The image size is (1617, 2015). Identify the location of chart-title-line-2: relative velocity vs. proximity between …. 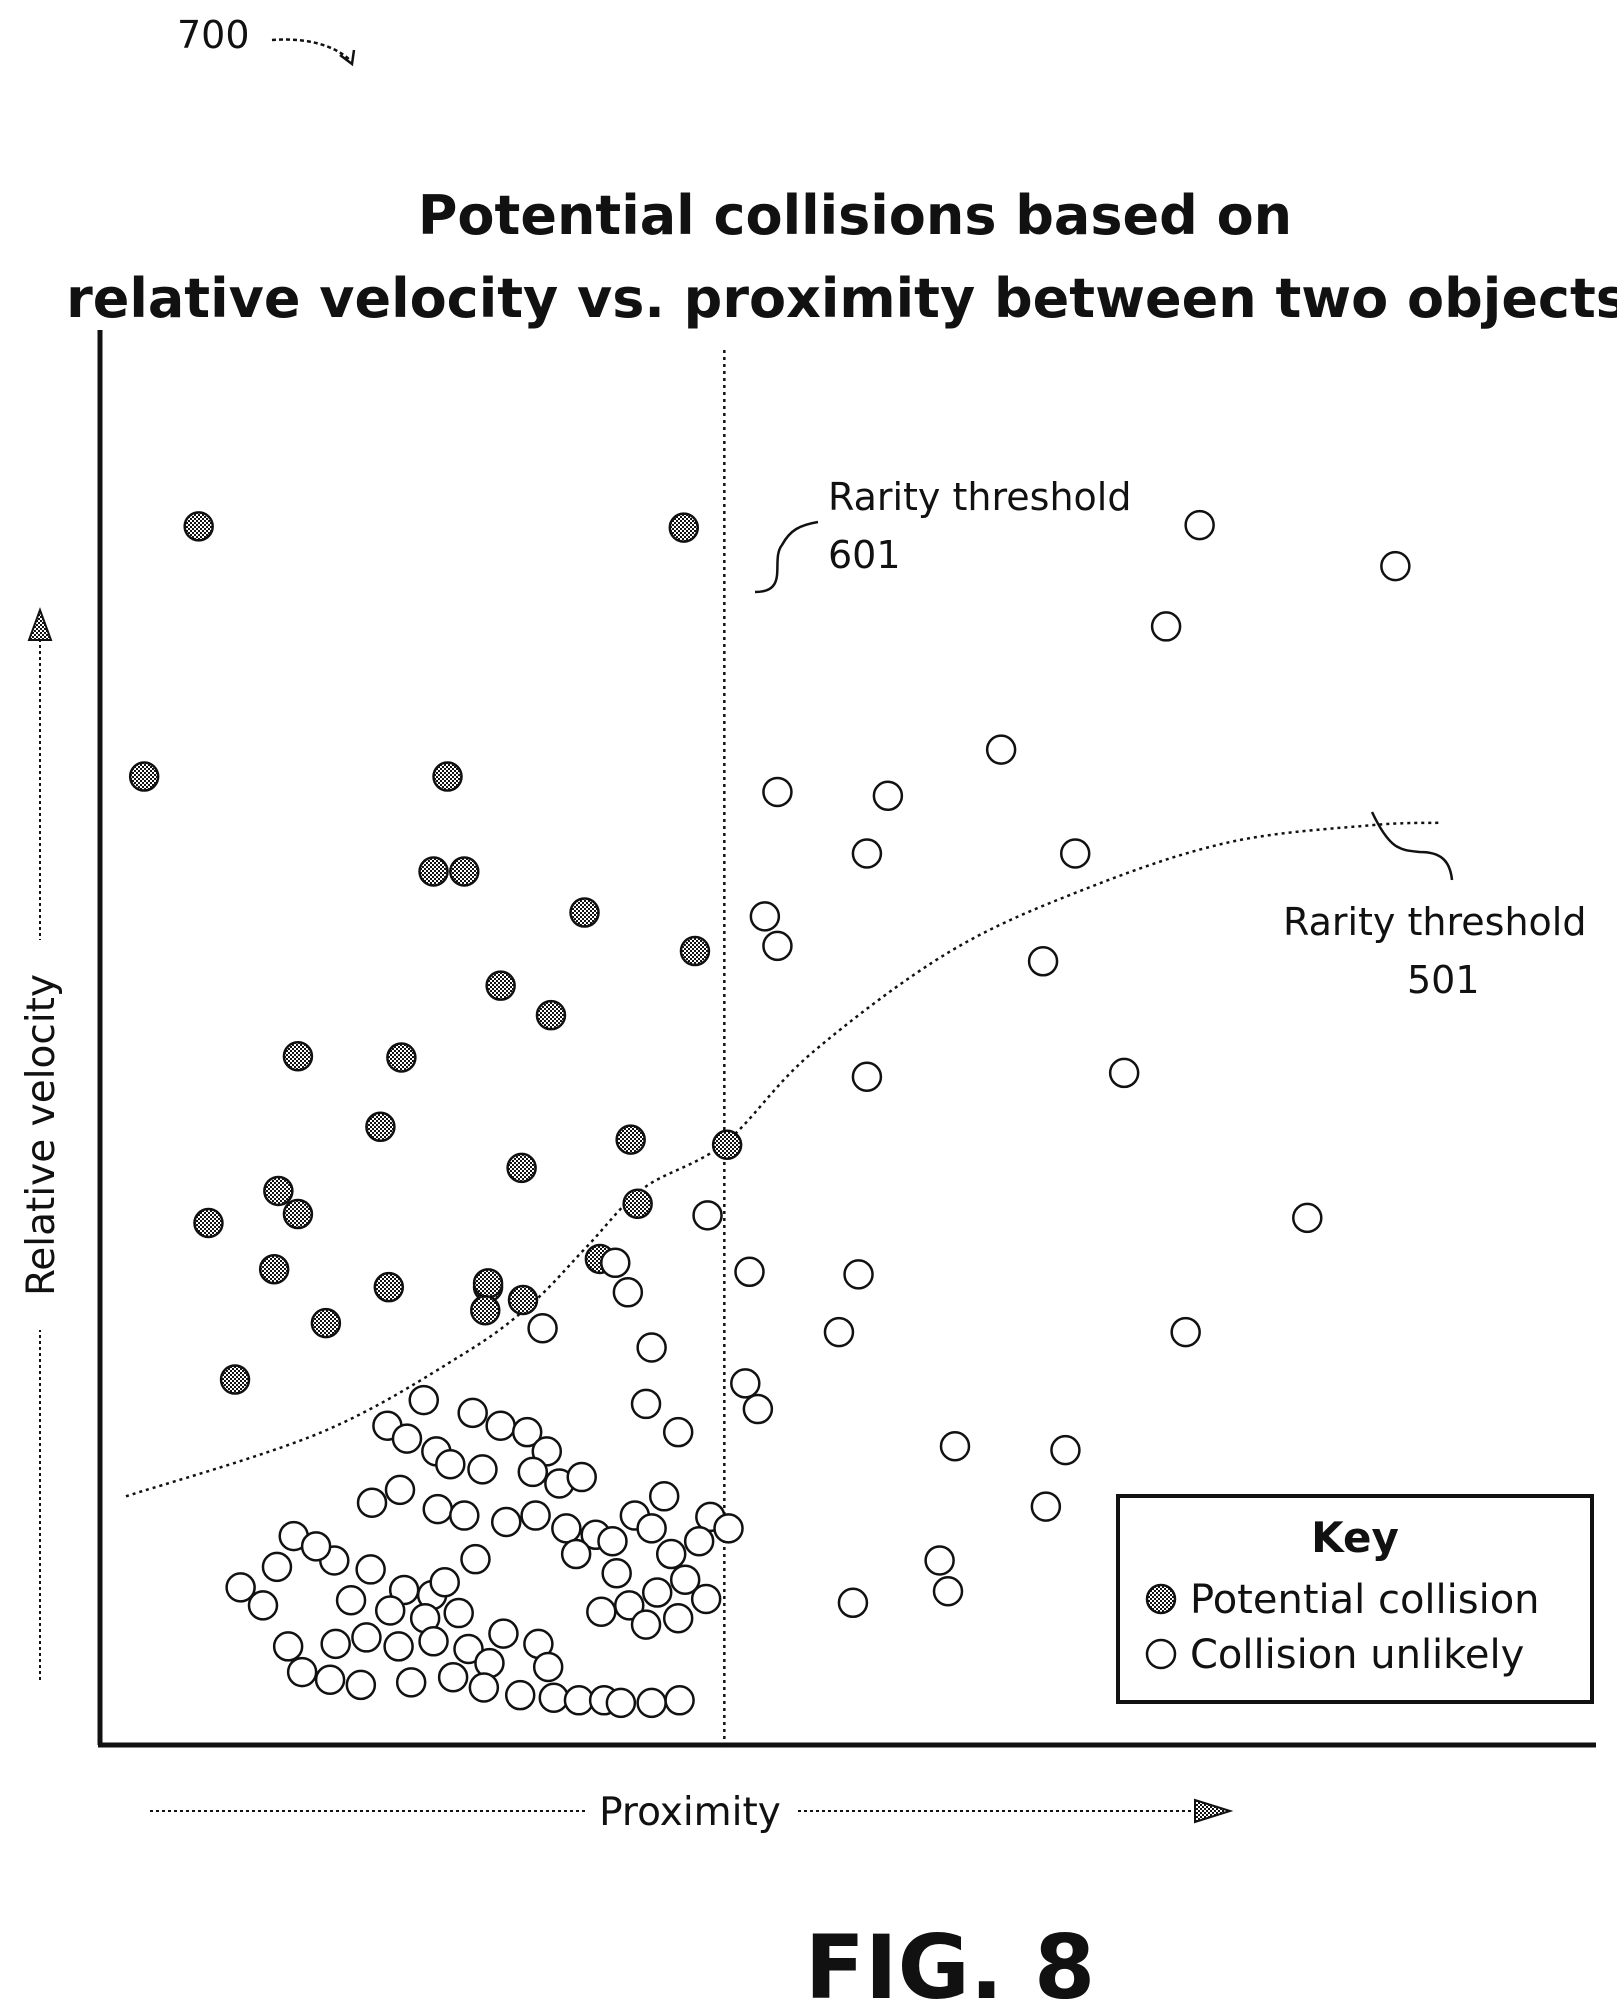
(841, 298).